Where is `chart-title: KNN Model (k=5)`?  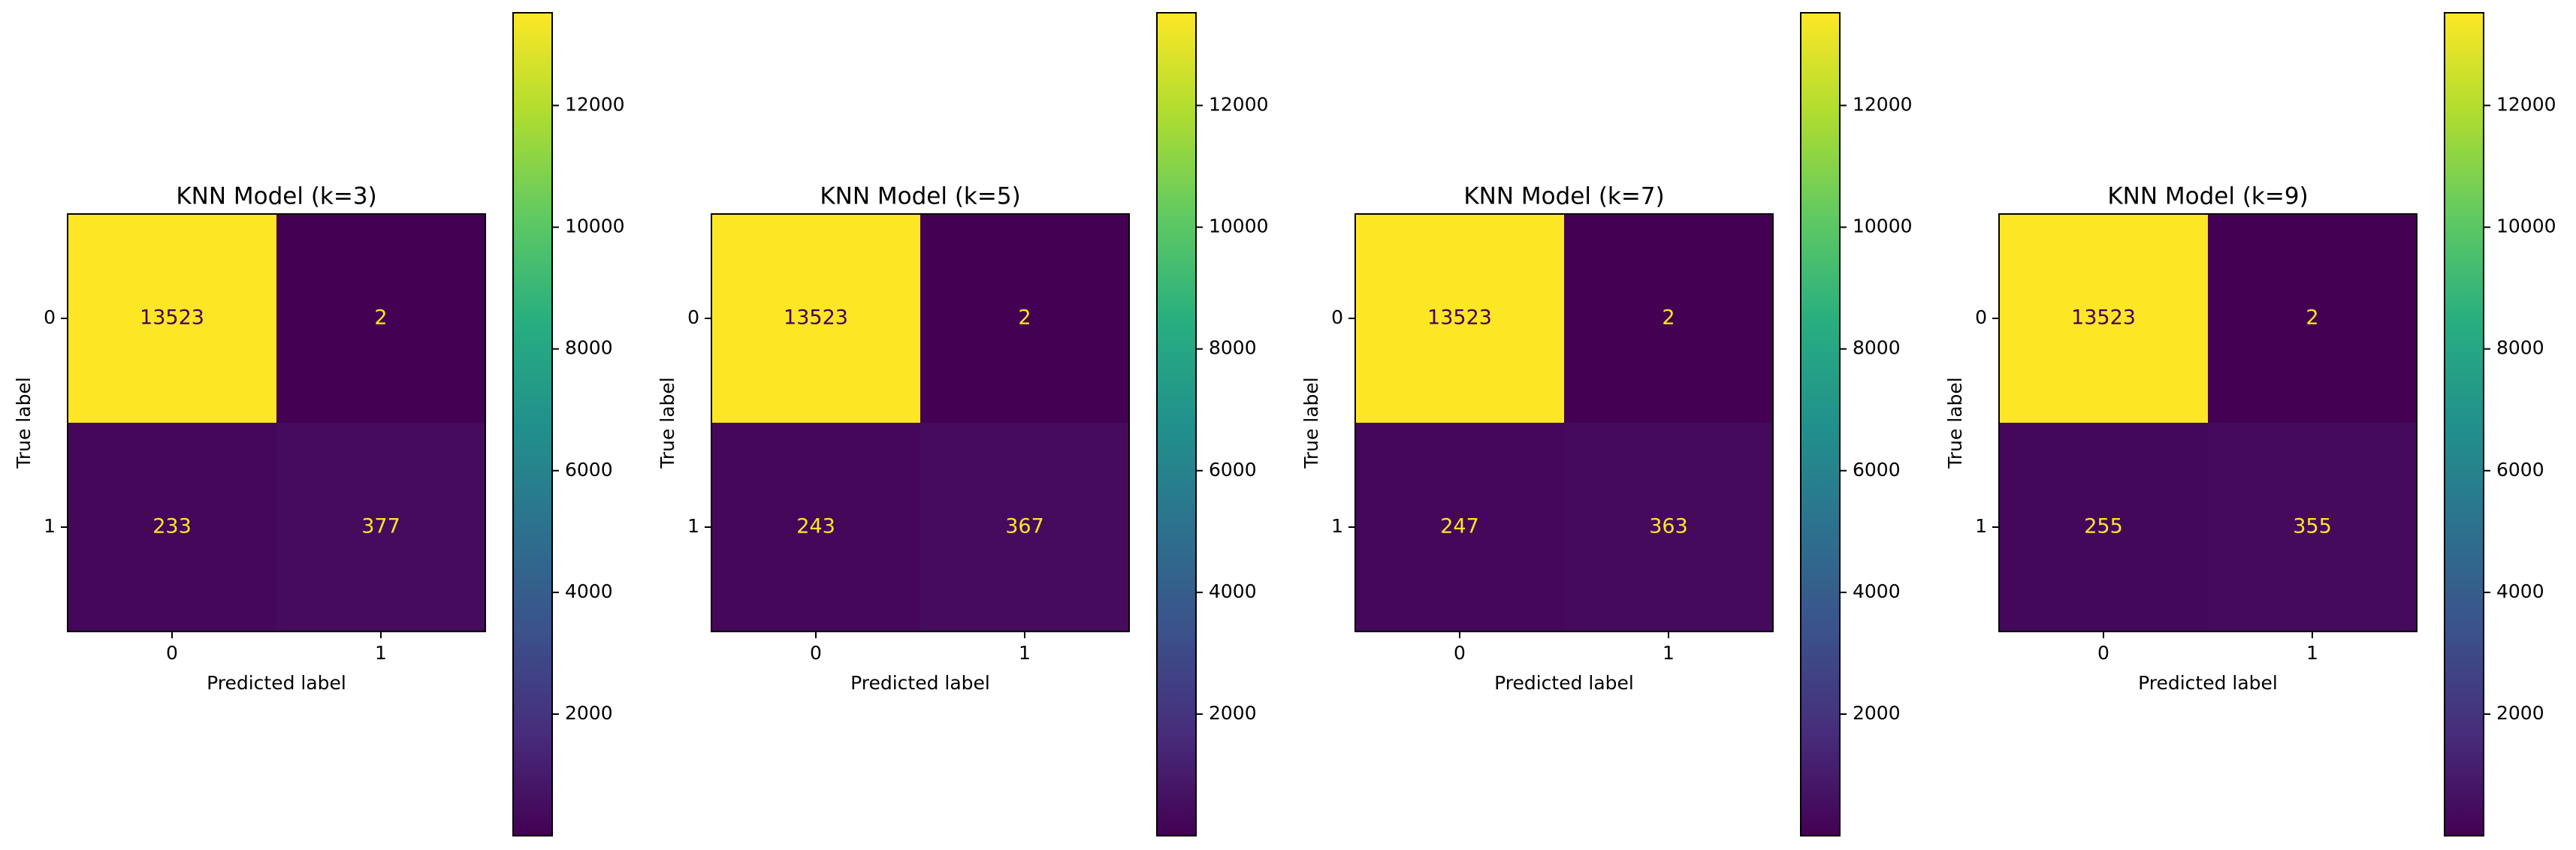 chart-title: KNN Model (k=5) is located at coordinates (920, 196).